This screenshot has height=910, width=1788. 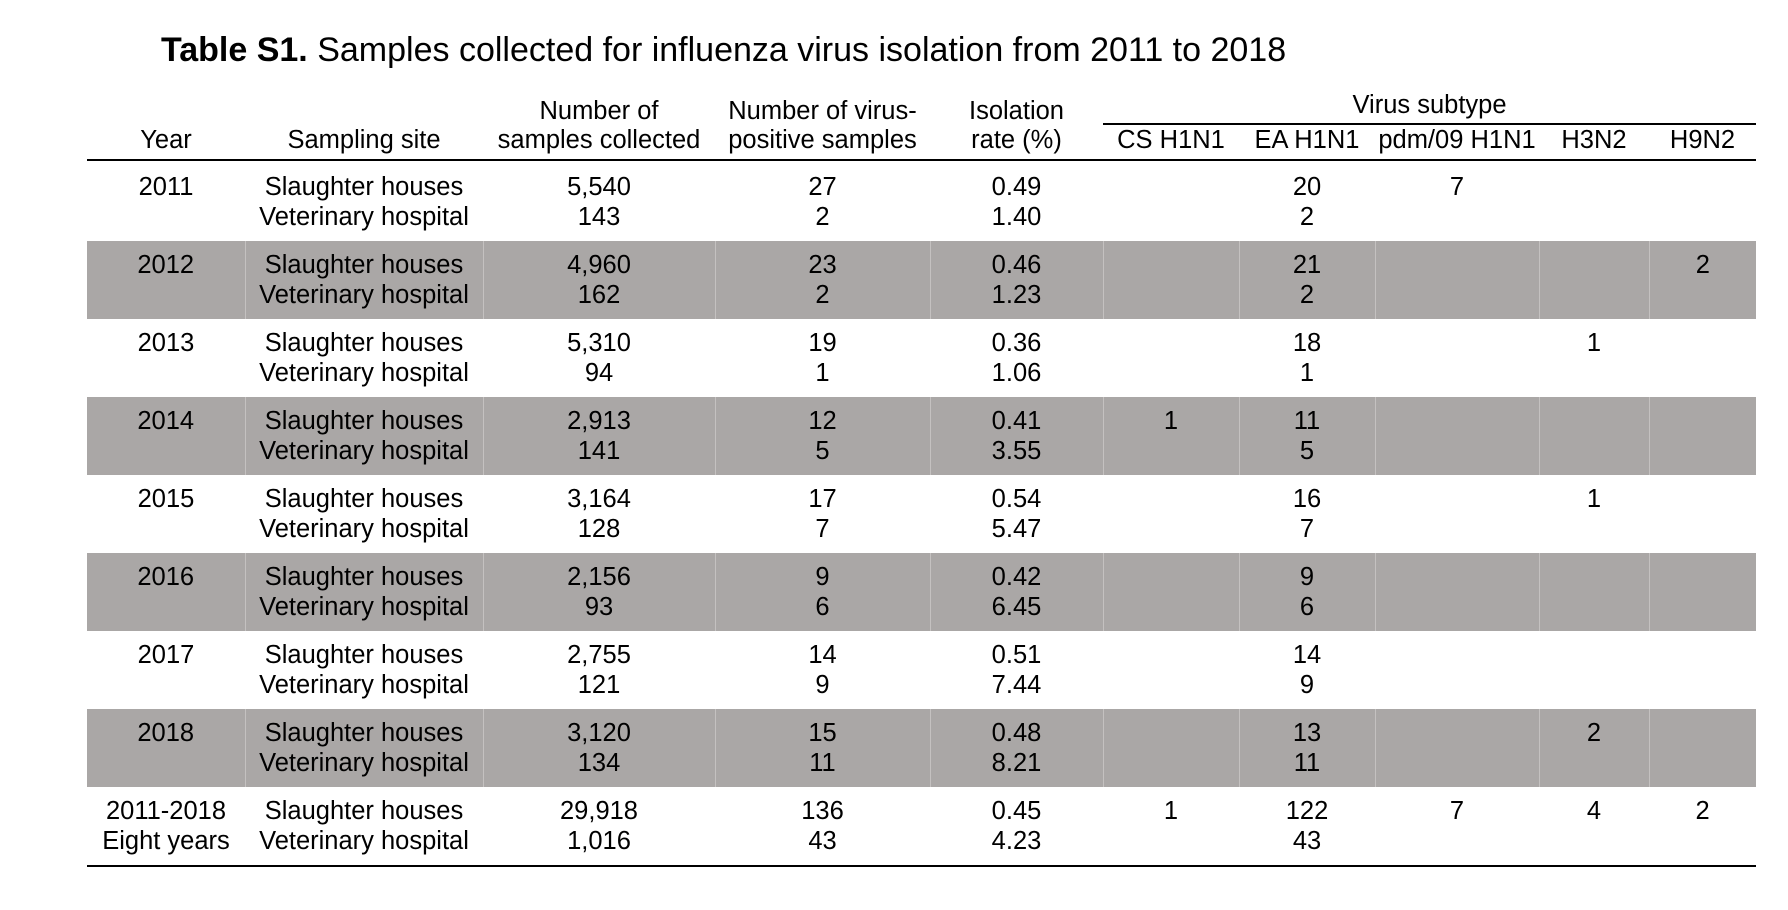 What do you see at coordinates (822, 280) in the screenshot?
I see `cell-positive-samples: 23 2` at bounding box center [822, 280].